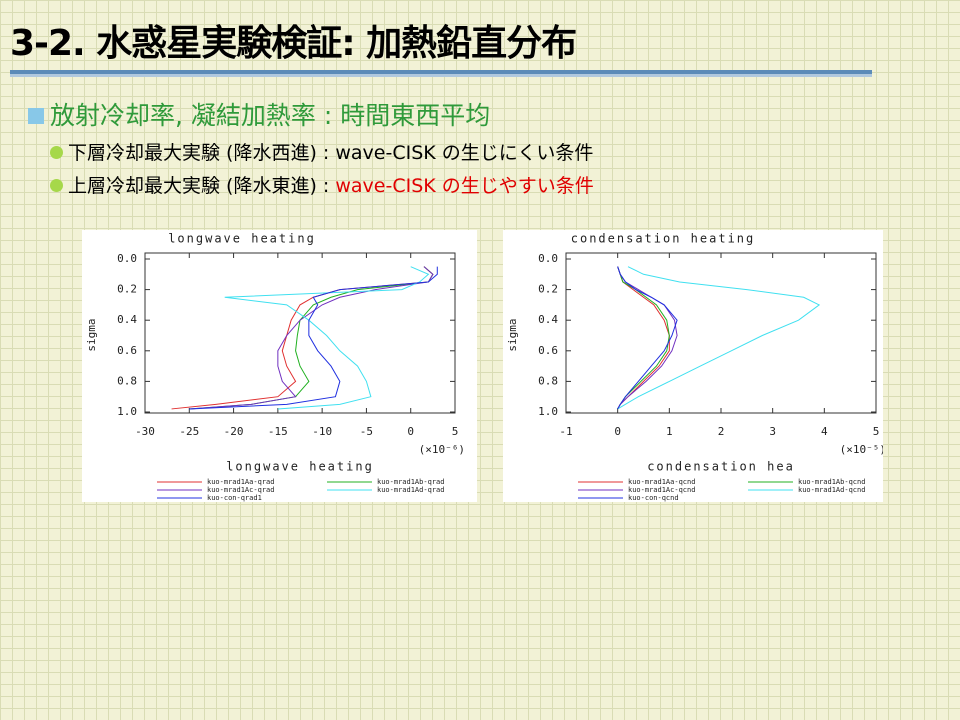 The width and height of the screenshot is (960, 720). What do you see at coordinates (242, 239) in the screenshot?
I see `chart-title: longwave heating` at bounding box center [242, 239].